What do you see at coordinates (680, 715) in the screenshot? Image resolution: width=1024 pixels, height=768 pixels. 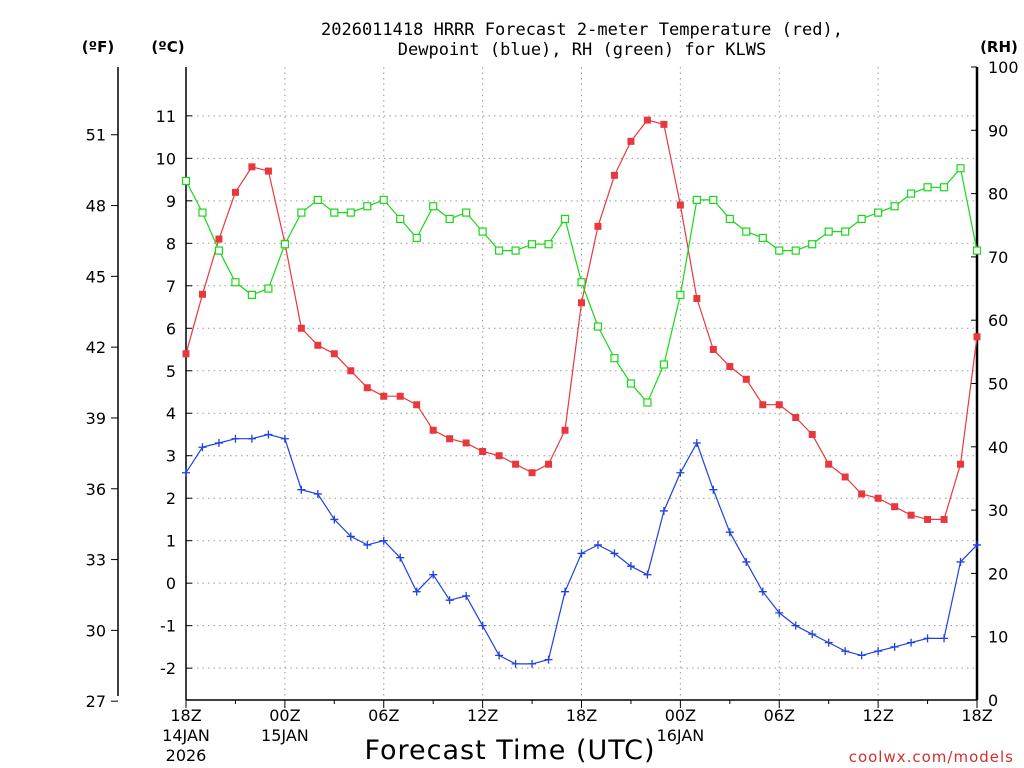 I see `x-tick-label: 00Z` at bounding box center [680, 715].